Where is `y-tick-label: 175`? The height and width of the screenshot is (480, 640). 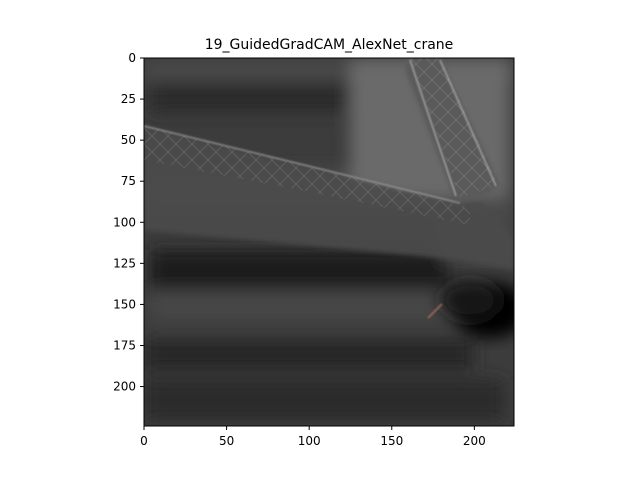 y-tick-label: 175 is located at coordinates (124, 346).